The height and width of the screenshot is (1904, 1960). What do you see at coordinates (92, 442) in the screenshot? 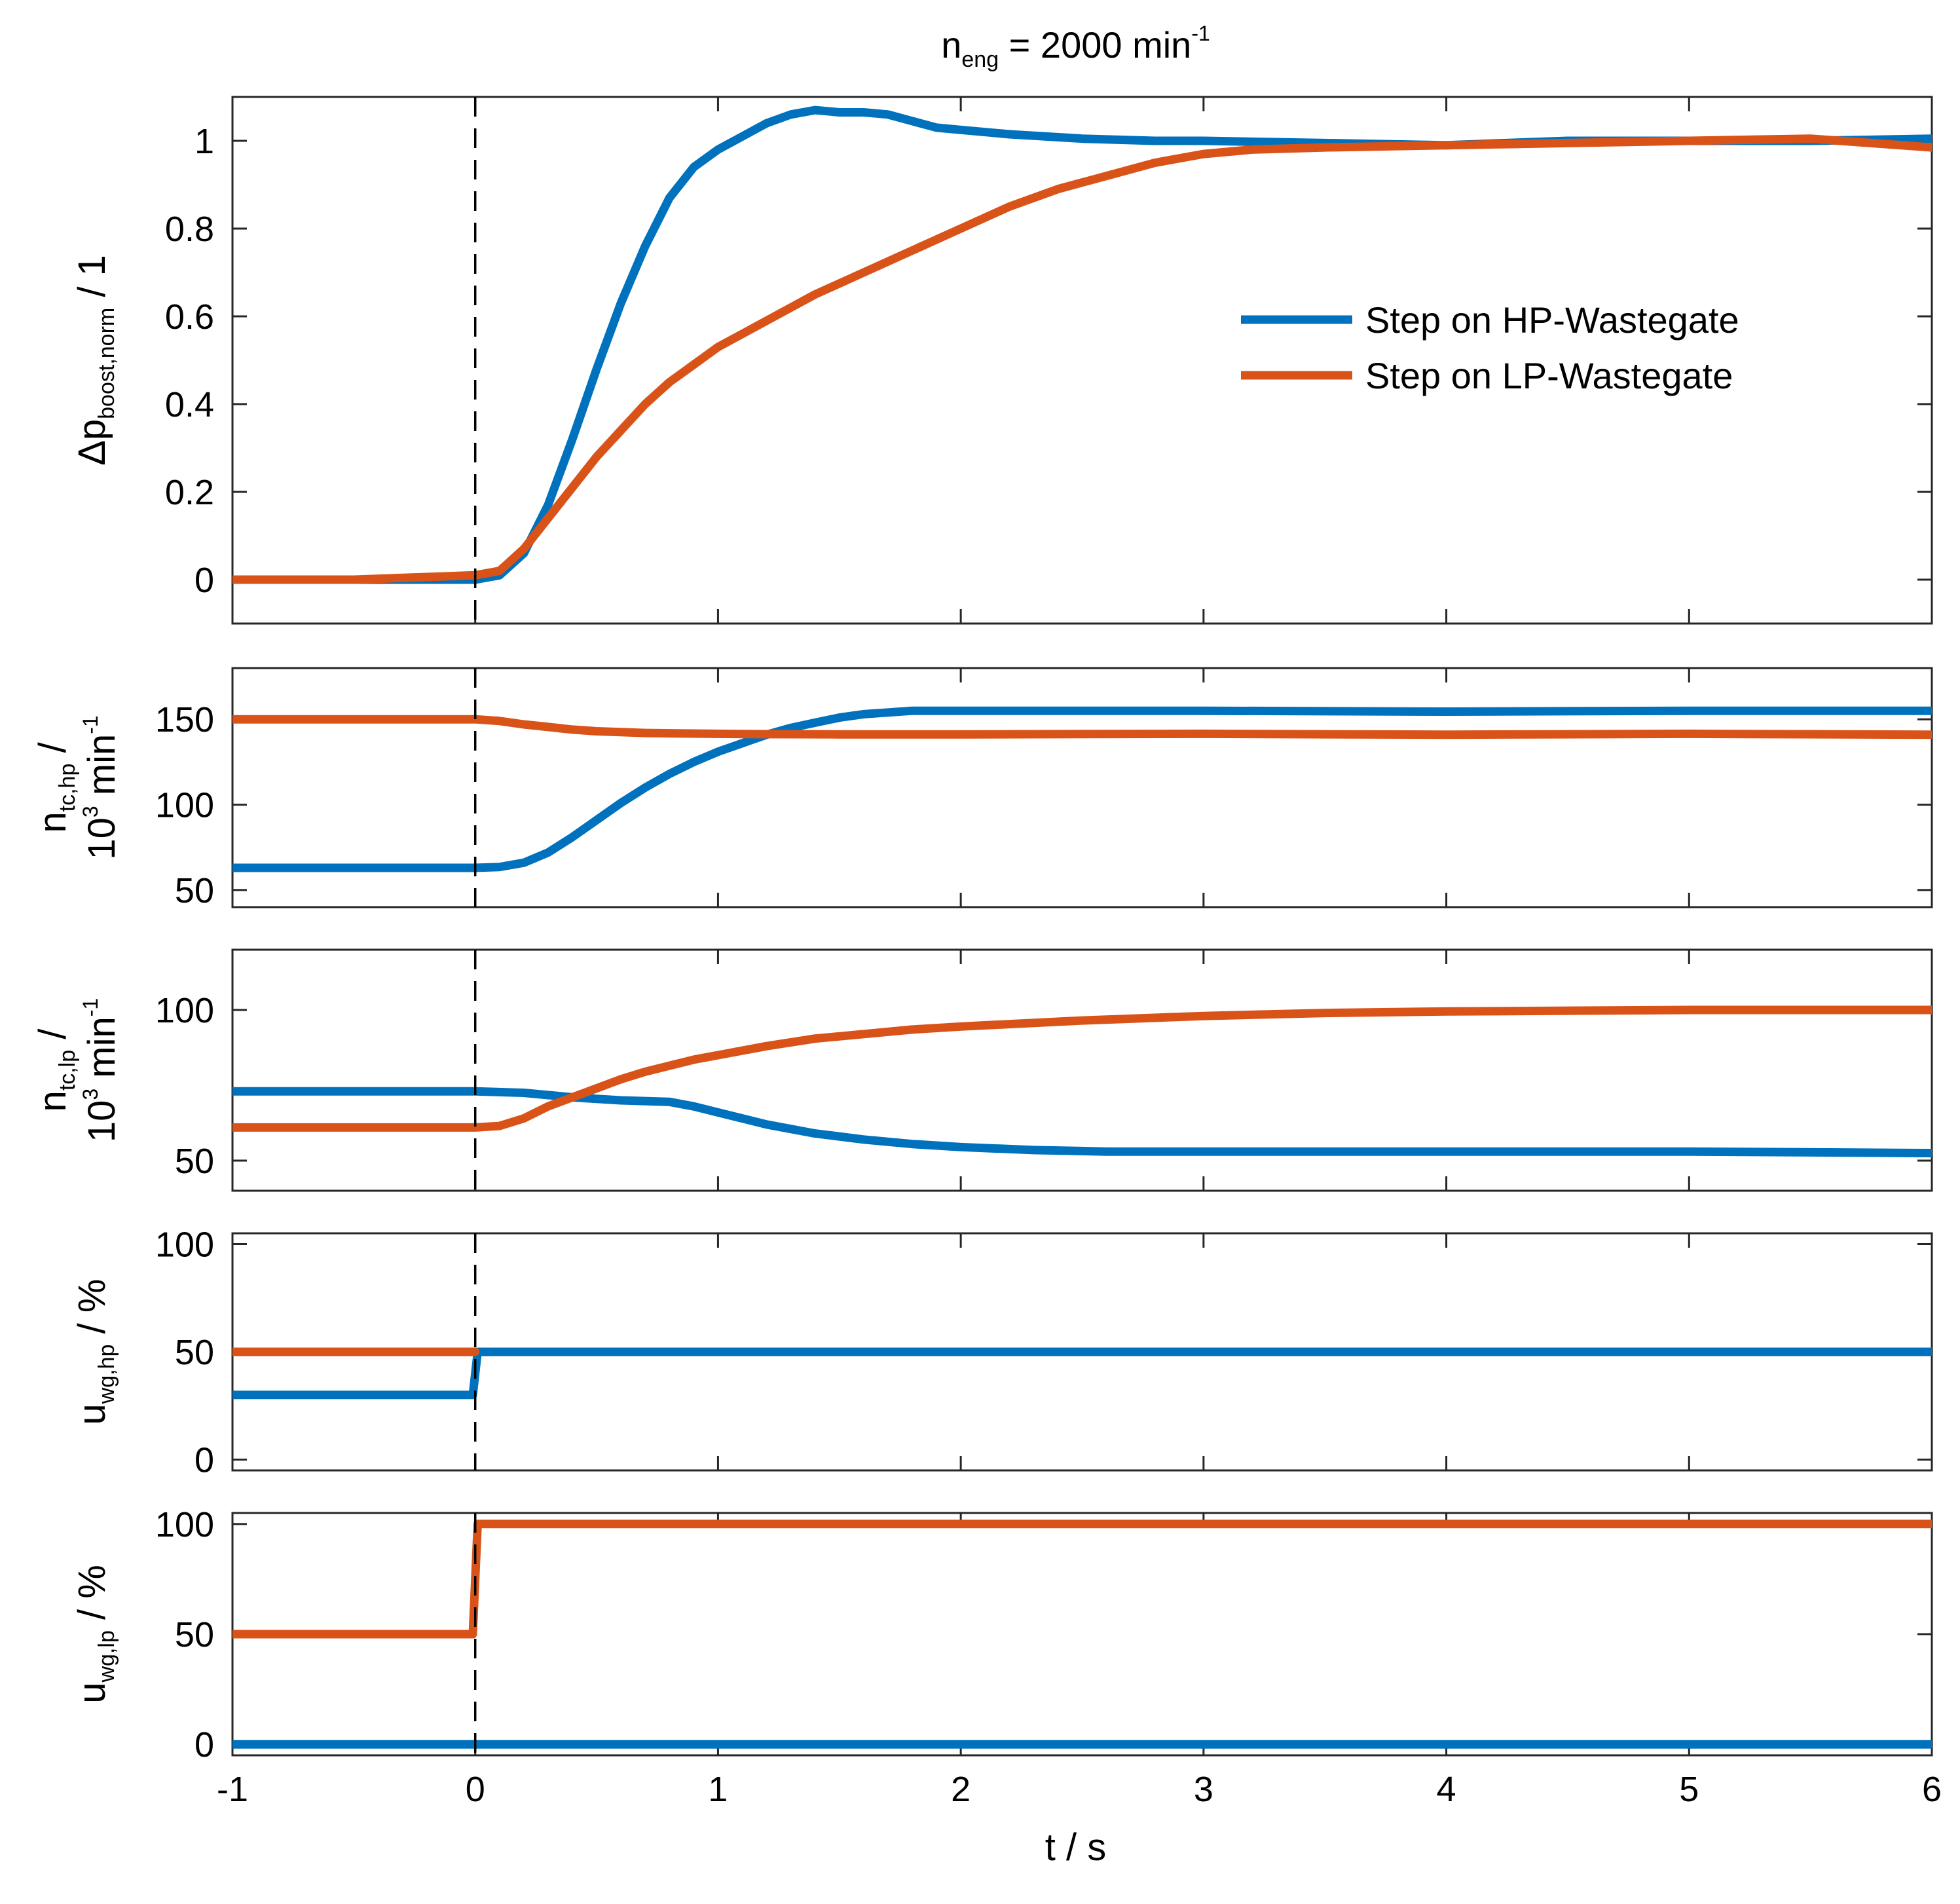
I see `y-axis-label-boost-part-0: Δp` at bounding box center [92, 442].